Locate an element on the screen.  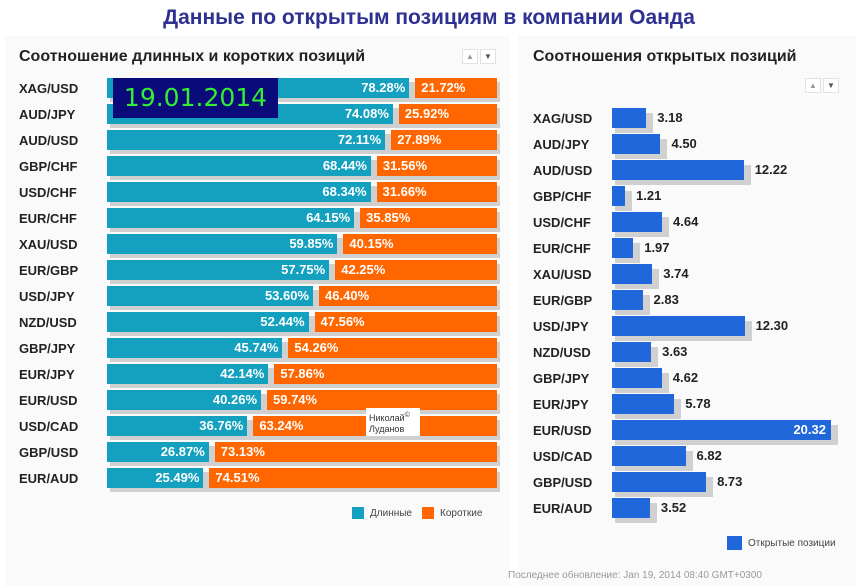
category-label: GBP/JPY is located at coordinates (47, 348).